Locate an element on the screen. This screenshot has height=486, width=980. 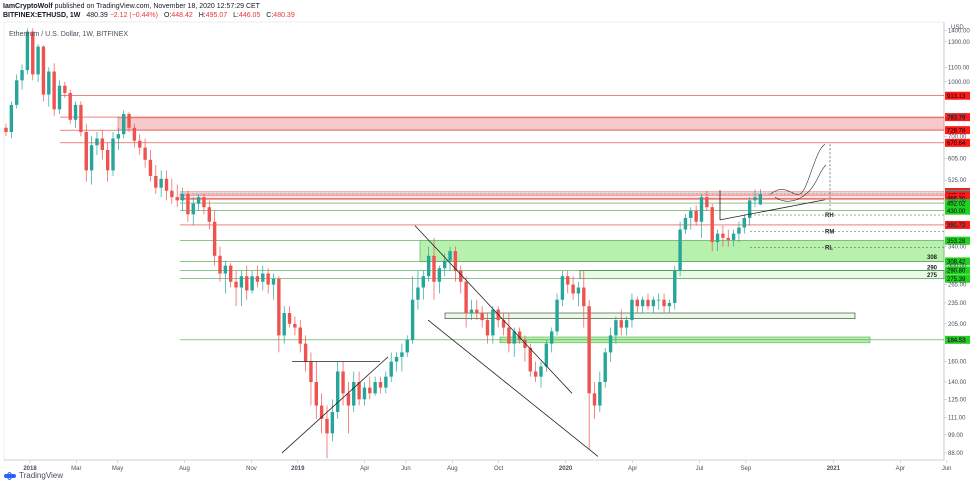
level-label-15: 184.53 is located at coordinates (956, 341).